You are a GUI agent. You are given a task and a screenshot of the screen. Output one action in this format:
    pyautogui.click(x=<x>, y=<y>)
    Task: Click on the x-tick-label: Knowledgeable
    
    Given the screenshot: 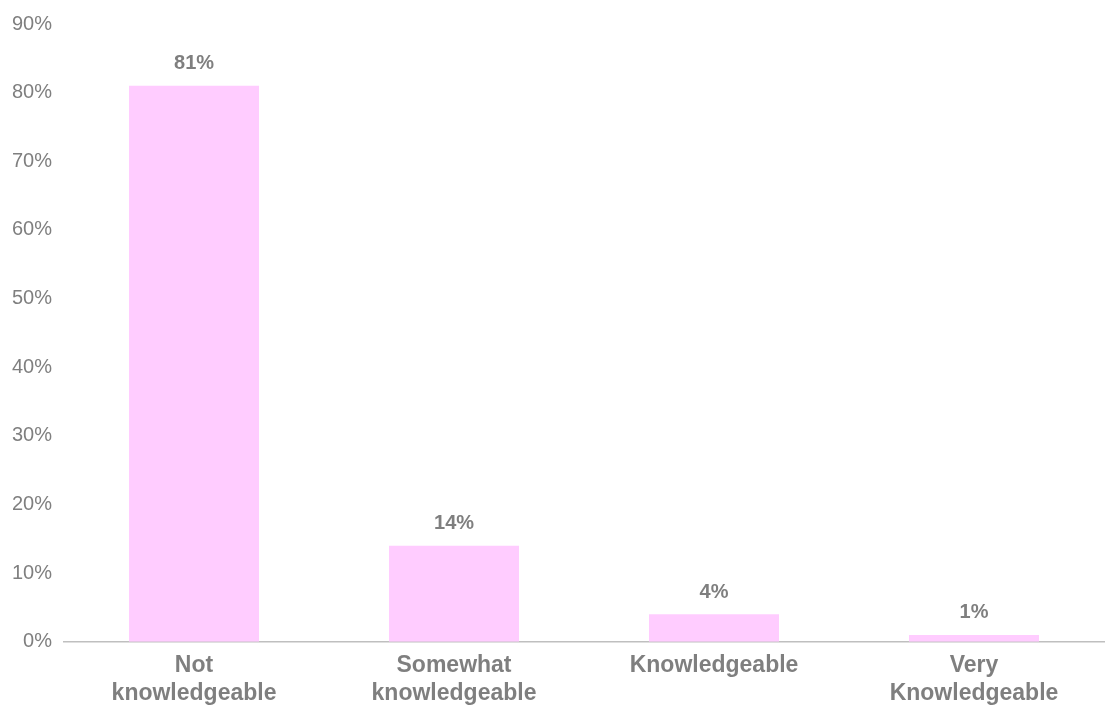 What is the action you would take?
    pyautogui.click(x=714, y=663)
    